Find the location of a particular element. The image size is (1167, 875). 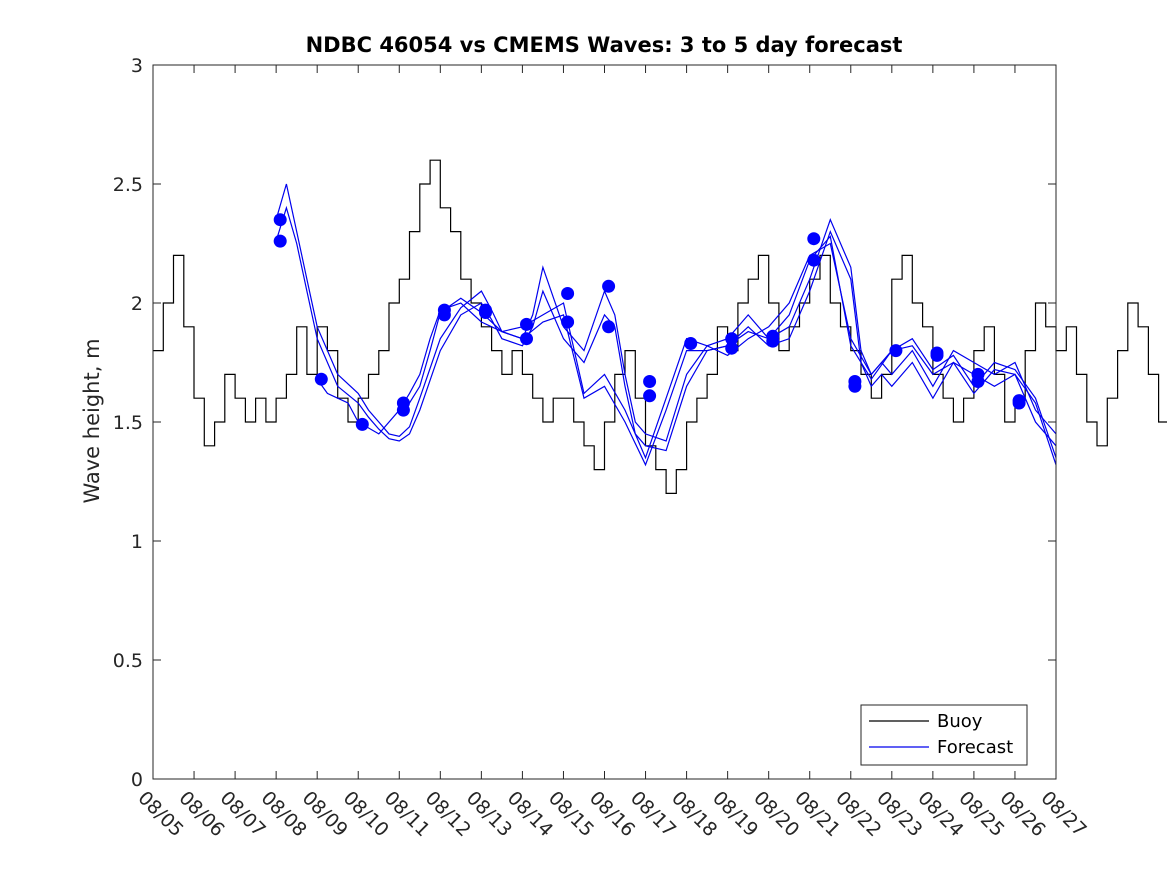

legend-forecast-label: Forecast is located at coordinates (975, 747).